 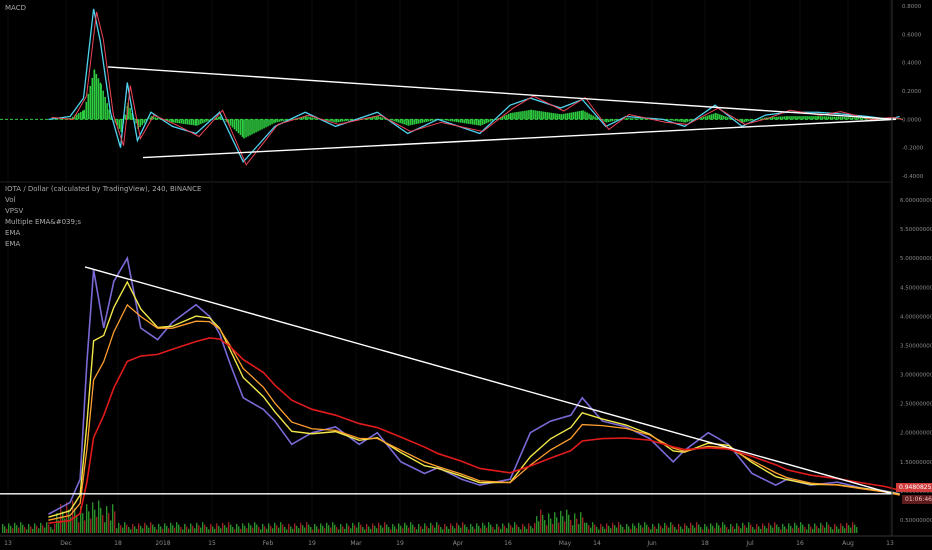 What do you see at coordinates (916, 346) in the screenshot?
I see `price-y-tick-label: 3.50000000` at bounding box center [916, 346].